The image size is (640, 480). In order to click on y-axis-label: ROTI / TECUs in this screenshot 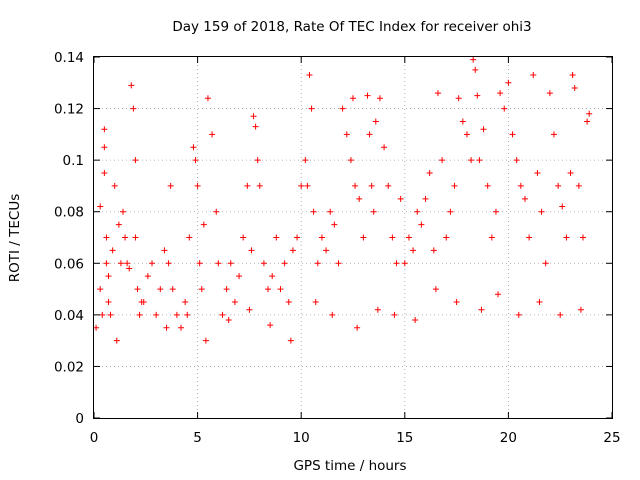, I will do `click(15, 238)`.